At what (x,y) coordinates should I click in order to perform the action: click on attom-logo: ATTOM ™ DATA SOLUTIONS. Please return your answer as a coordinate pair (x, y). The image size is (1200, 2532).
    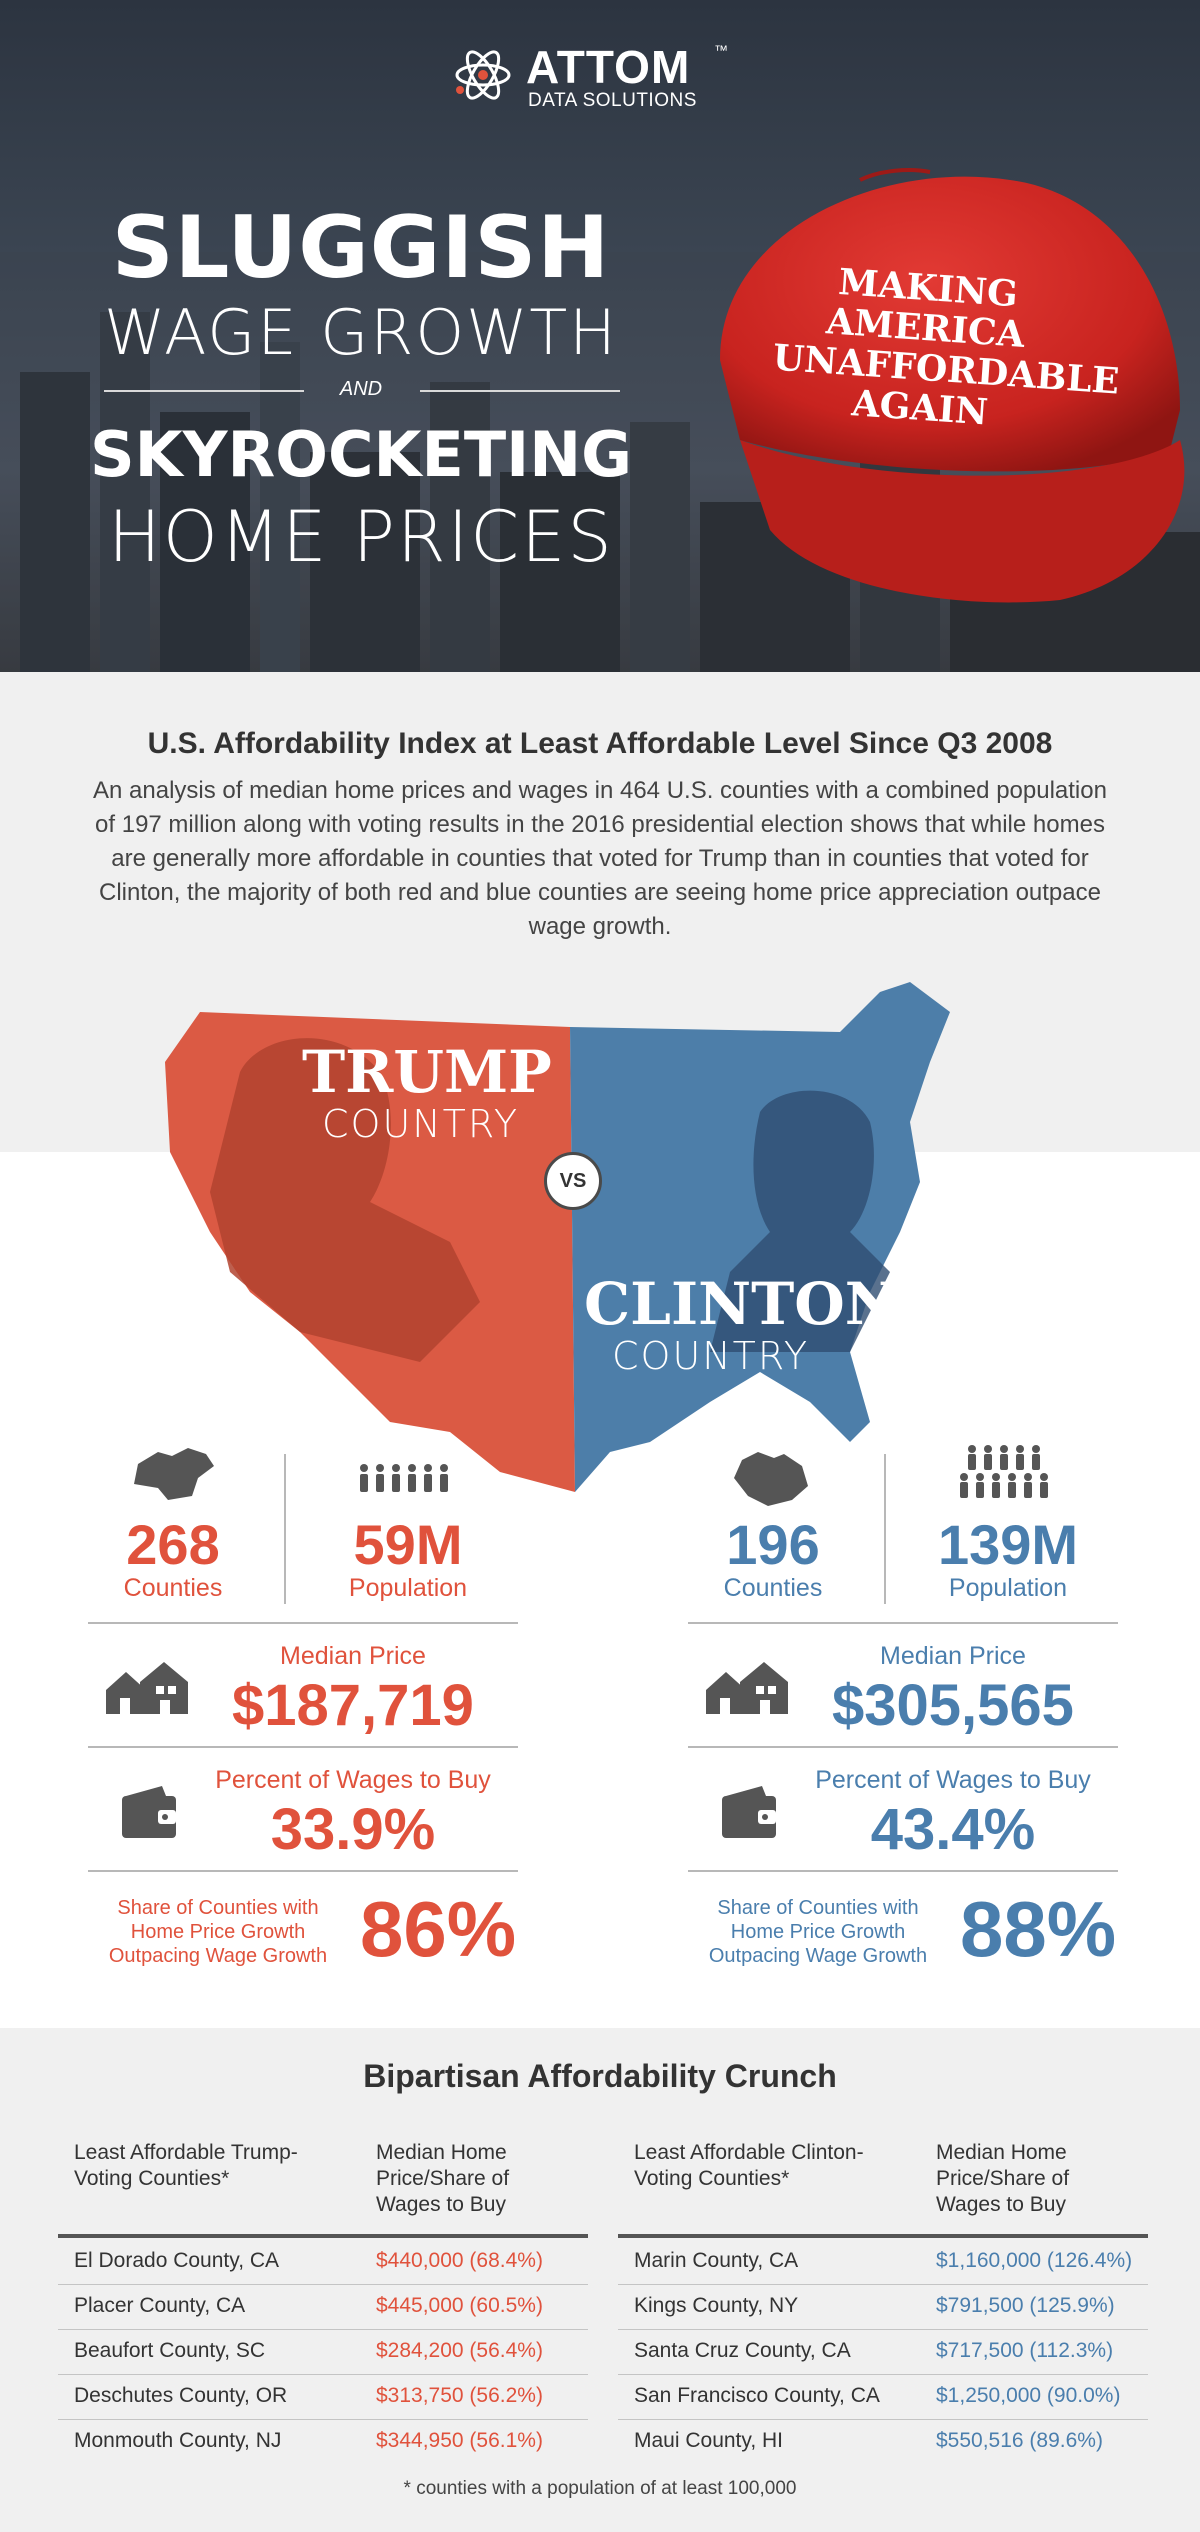
    Looking at the image, I should click on (602, 78).